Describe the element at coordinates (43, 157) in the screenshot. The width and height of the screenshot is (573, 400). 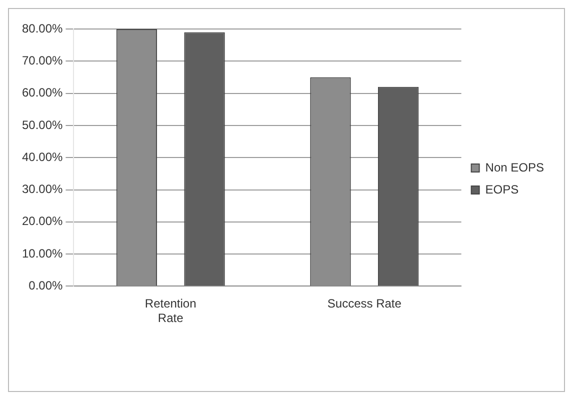
I see `y-tick-label: 40.00%` at that location.